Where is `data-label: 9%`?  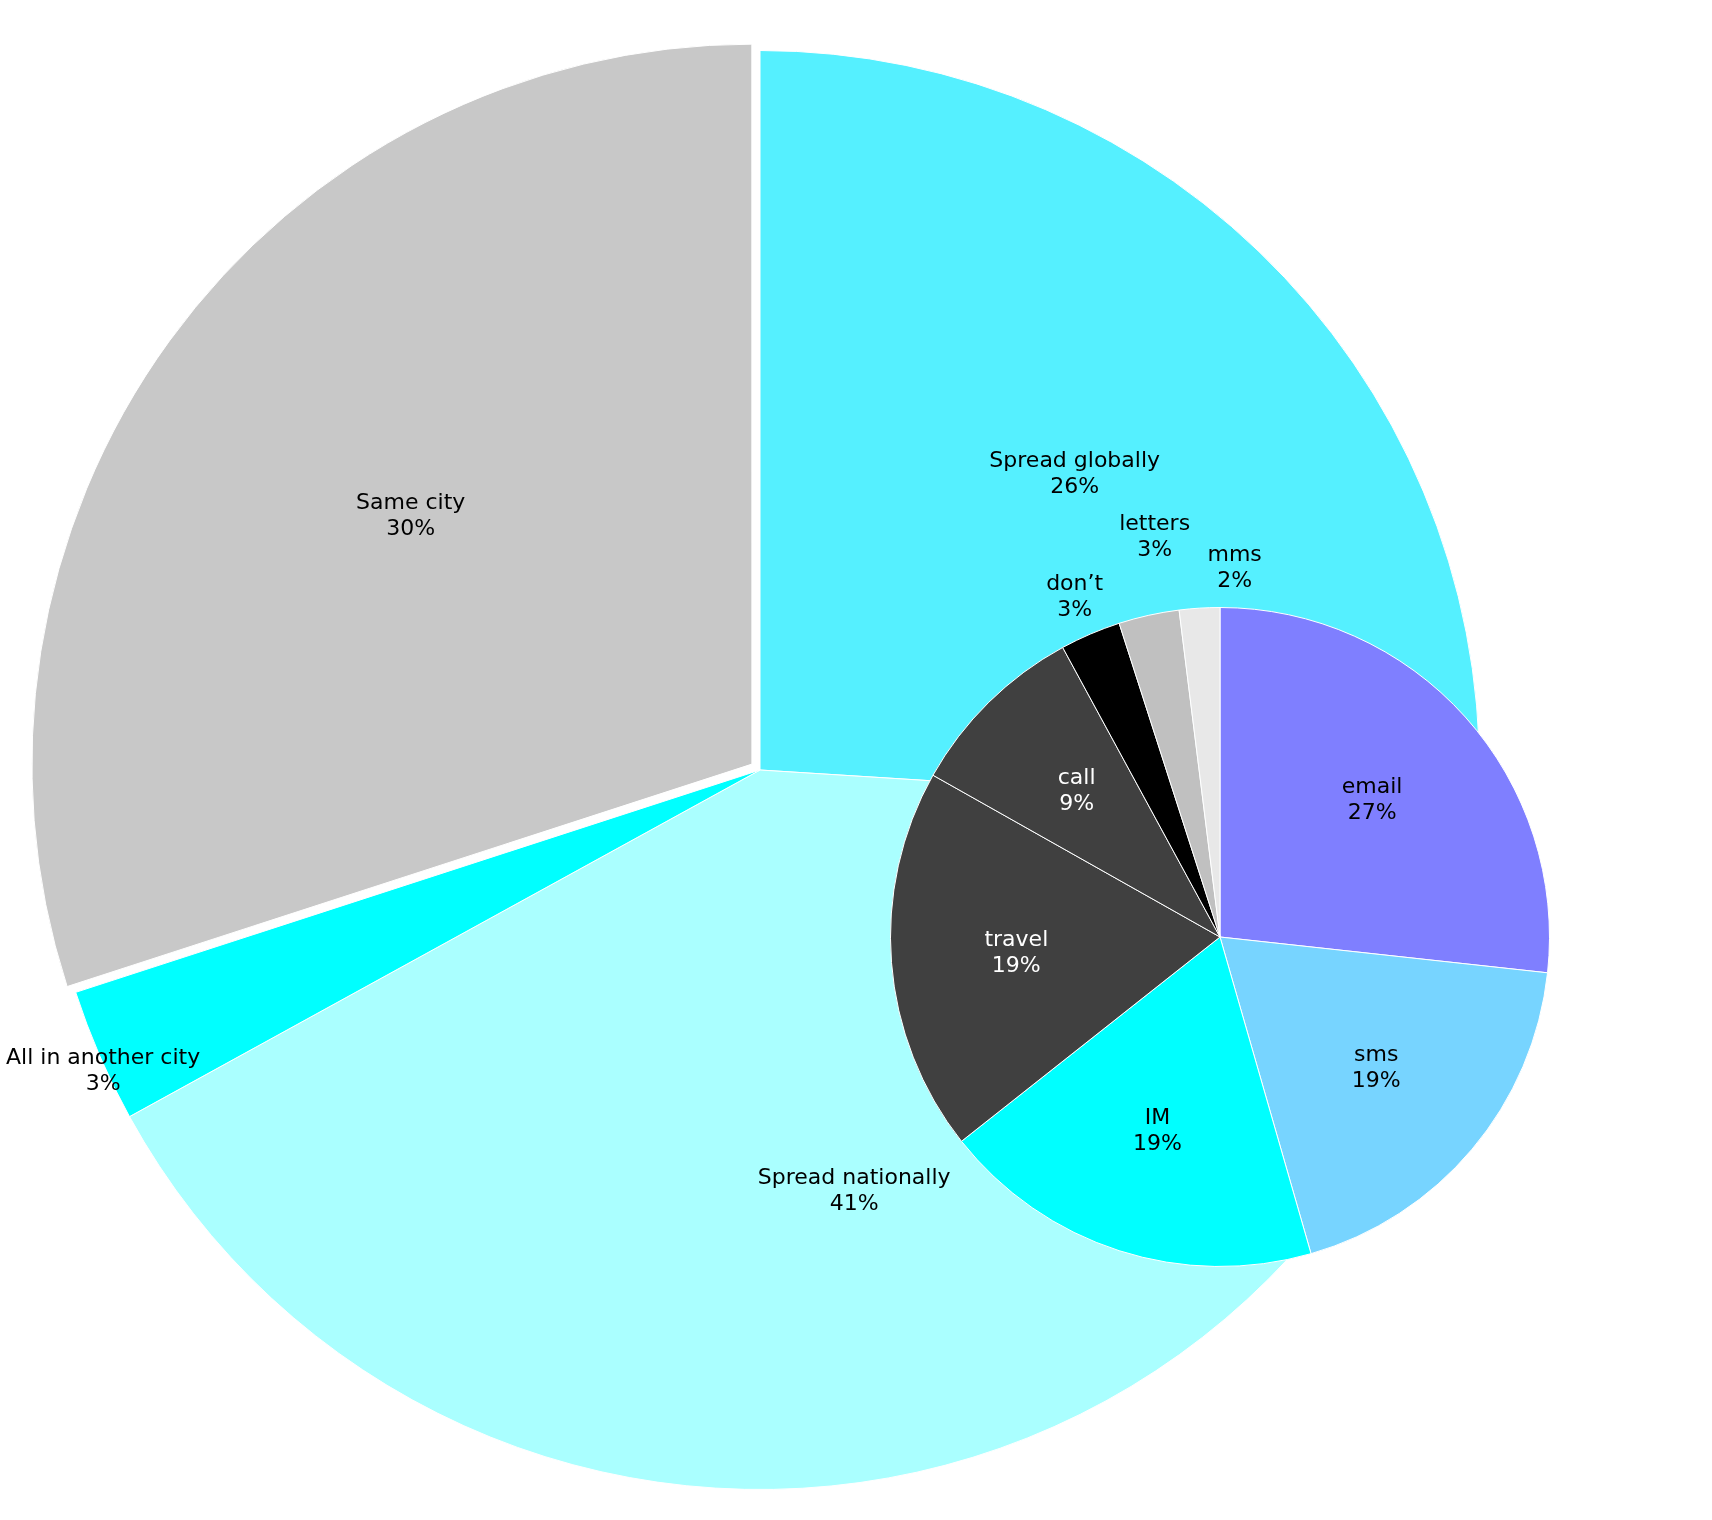 data-label: 9% is located at coordinates (1077, 803).